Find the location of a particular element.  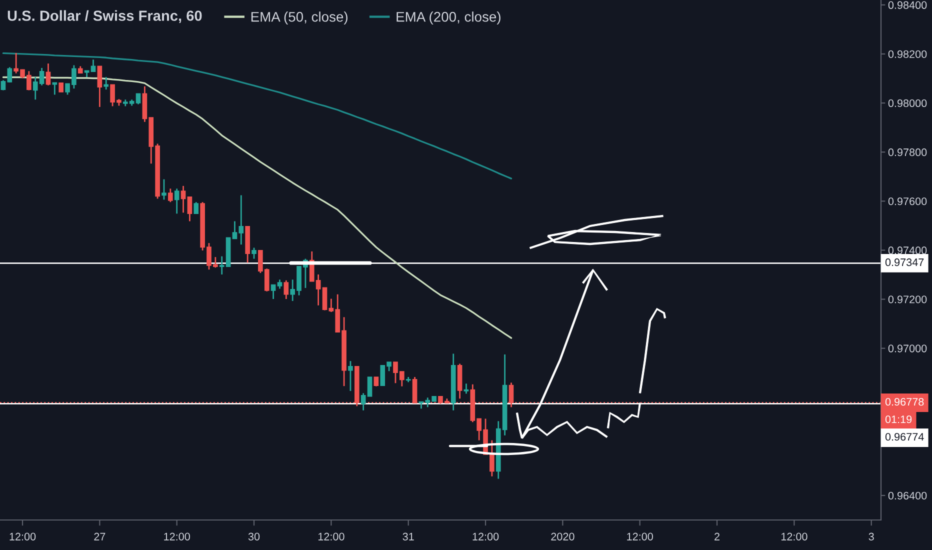

y-tick-label: 0.97200 is located at coordinates (907, 300).